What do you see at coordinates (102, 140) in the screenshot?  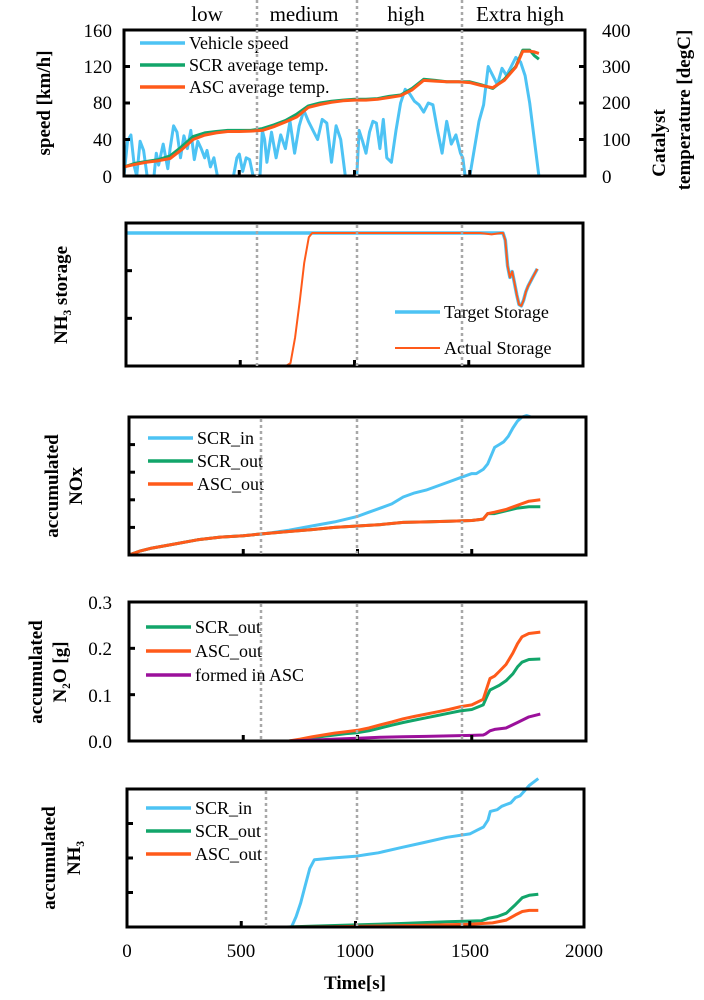 I see `y-tick-40: 40` at bounding box center [102, 140].